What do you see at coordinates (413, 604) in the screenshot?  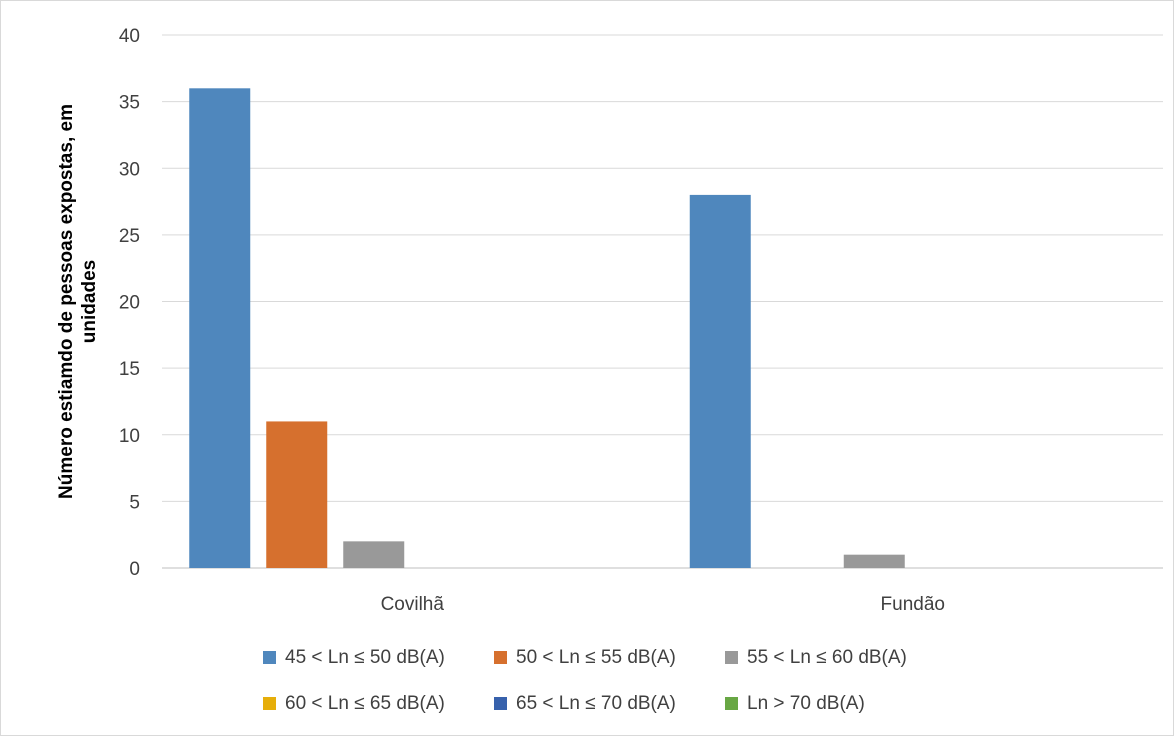 I see `x-category-label: Covilhã` at bounding box center [413, 604].